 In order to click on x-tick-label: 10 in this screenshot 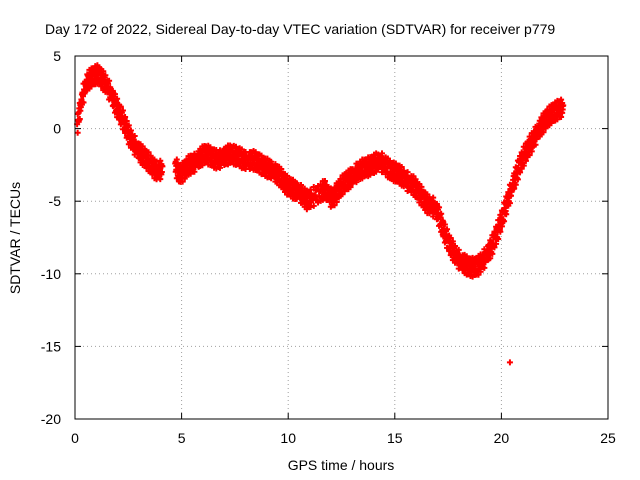, I will do `click(288, 438)`.